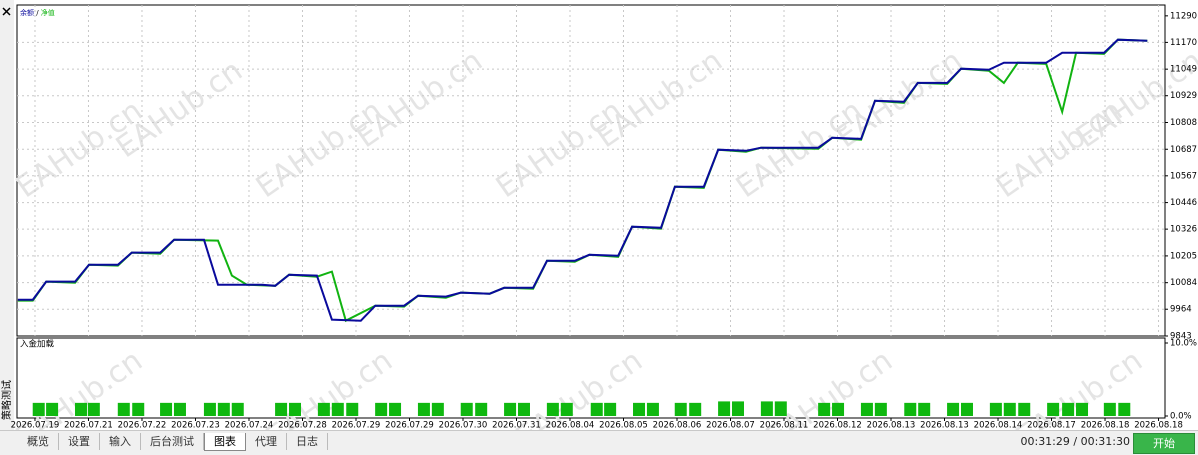 The width and height of the screenshot is (1198, 455). I want to click on y-tick-label: 10326, so click(1183, 230).